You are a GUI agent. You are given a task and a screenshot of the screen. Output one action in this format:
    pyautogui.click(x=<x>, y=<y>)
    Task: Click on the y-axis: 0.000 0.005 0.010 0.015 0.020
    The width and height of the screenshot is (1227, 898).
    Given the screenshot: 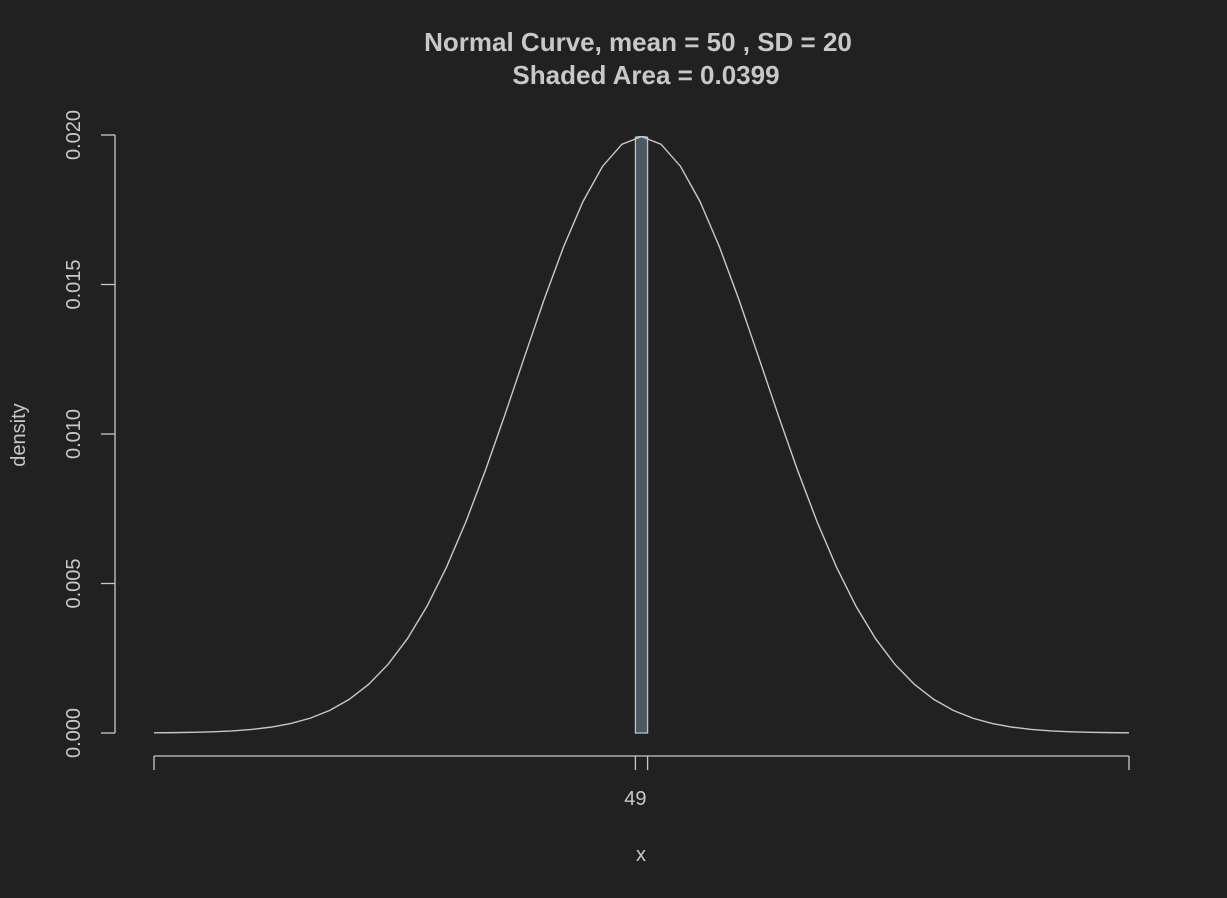 What is the action you would take?
    pyautogui.click(x=89, y=434)
    